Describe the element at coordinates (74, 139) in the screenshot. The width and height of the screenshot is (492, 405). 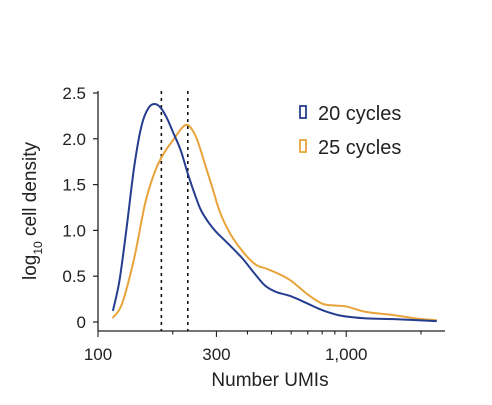
I see `y-tick-label: 2.0` at that location.